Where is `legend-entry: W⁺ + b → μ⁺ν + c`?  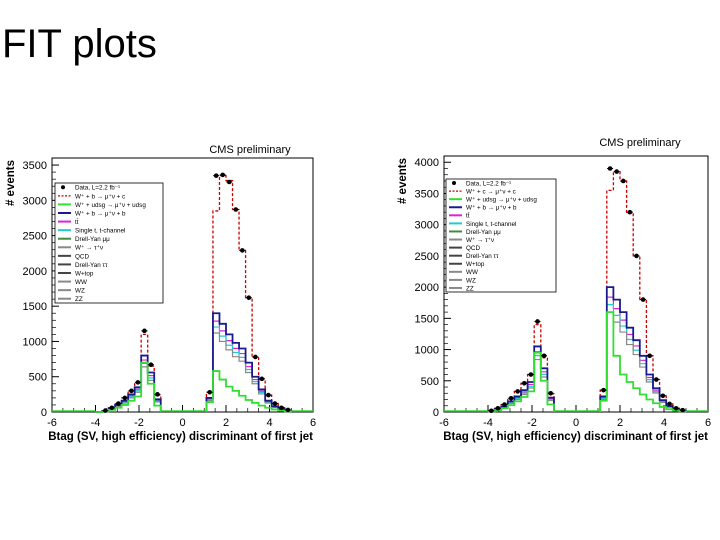
legend-entry: W⁺ + b → μ⁺ν + c is located at coordinates (100, 196).